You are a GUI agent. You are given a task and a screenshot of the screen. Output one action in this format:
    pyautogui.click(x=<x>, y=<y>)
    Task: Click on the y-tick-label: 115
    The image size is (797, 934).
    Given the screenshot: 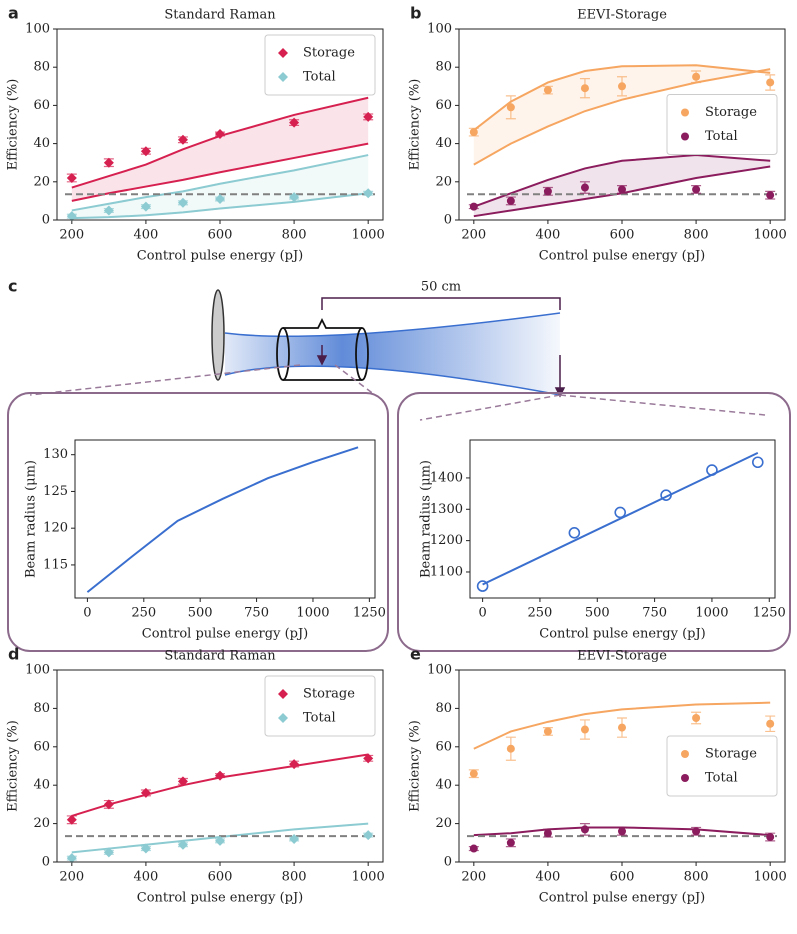 What is the action you would take?
    pyautogui.click(x=55, y=564)
    